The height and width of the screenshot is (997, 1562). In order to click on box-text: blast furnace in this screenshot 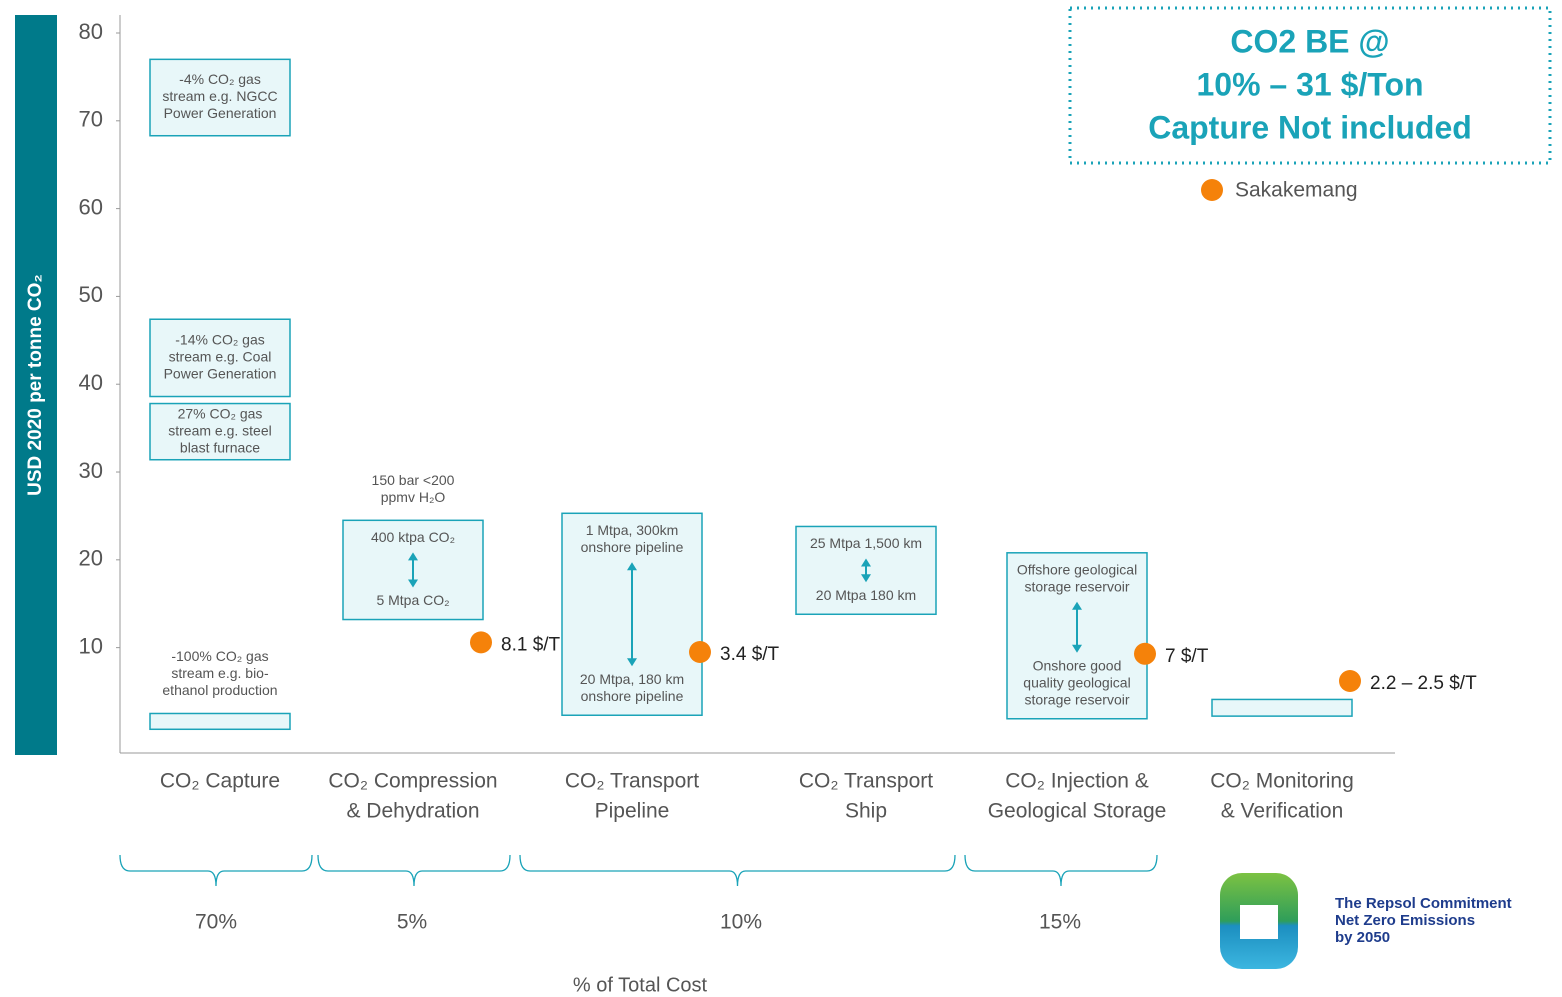, I will do `click(220, 447)`.